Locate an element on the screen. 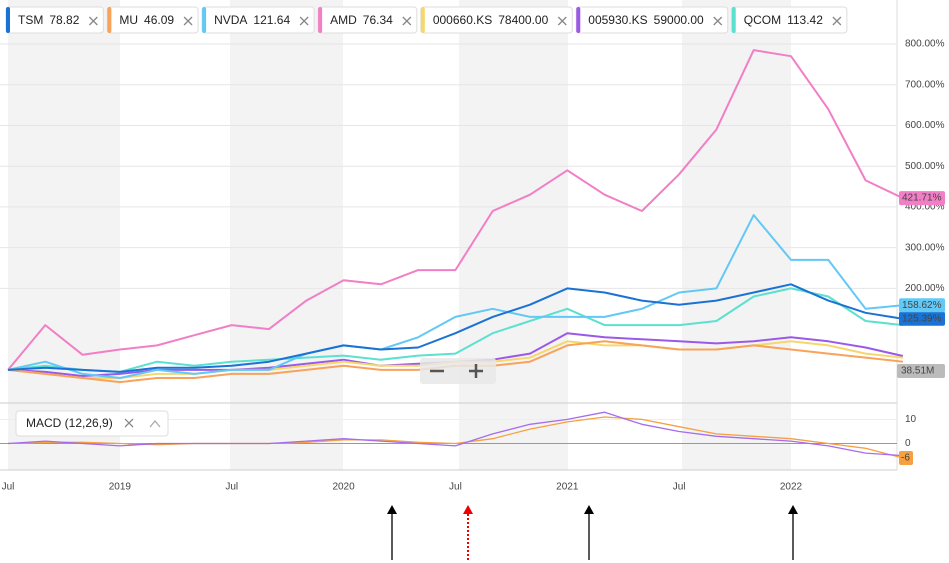 Image resolution: width=949 pixels, height=563 pixels. value-label: 125.39% is located at coordinates (922, 318).